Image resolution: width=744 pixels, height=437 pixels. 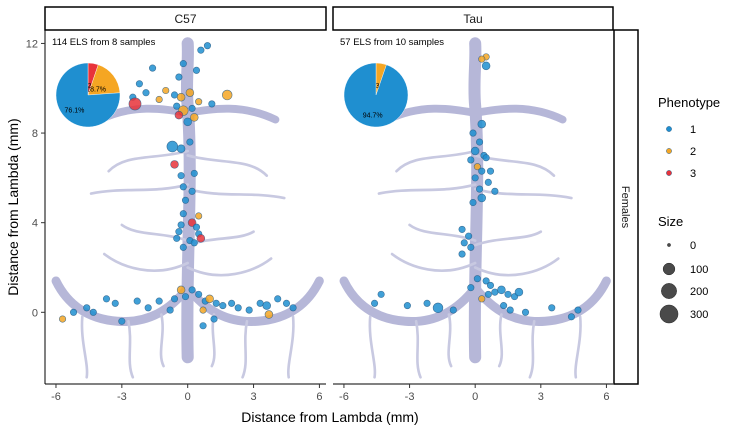 What do you see at coordinates (185, 19) in the screenshot?
I see `facet-strip-label: C57` at bounding box center [185, 19].